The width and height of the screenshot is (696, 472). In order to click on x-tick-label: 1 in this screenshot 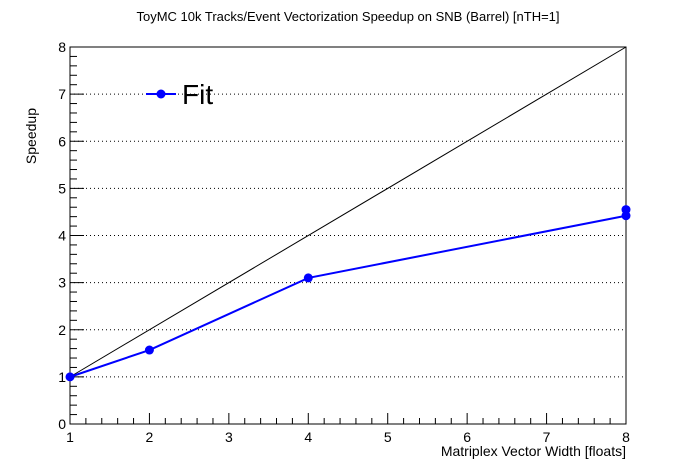, I will do `click(70, 437)`.